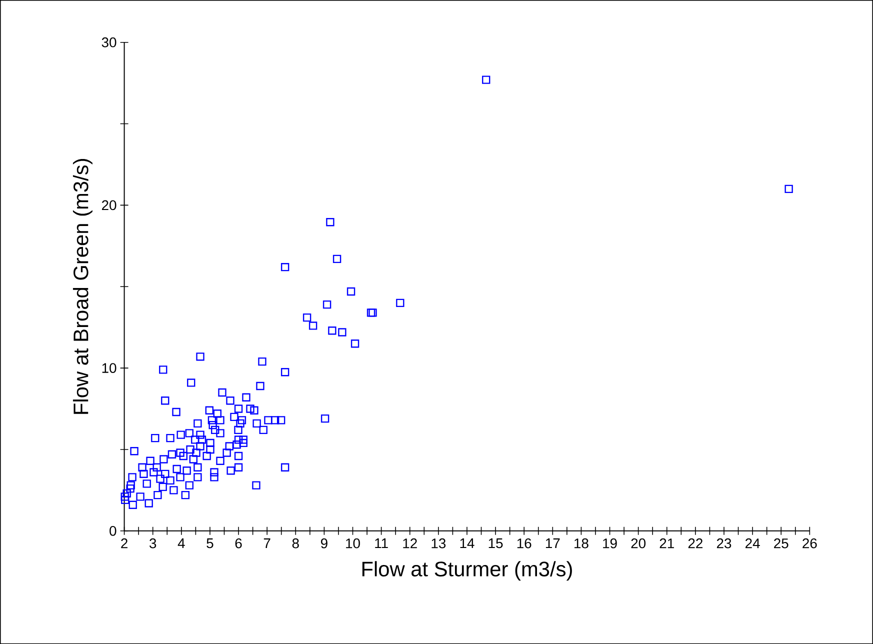 The width and height of the screenshot is (873, 644). I want to click on x-axis-title: Flow at Sturmer (m3/s), so click(467, 570).